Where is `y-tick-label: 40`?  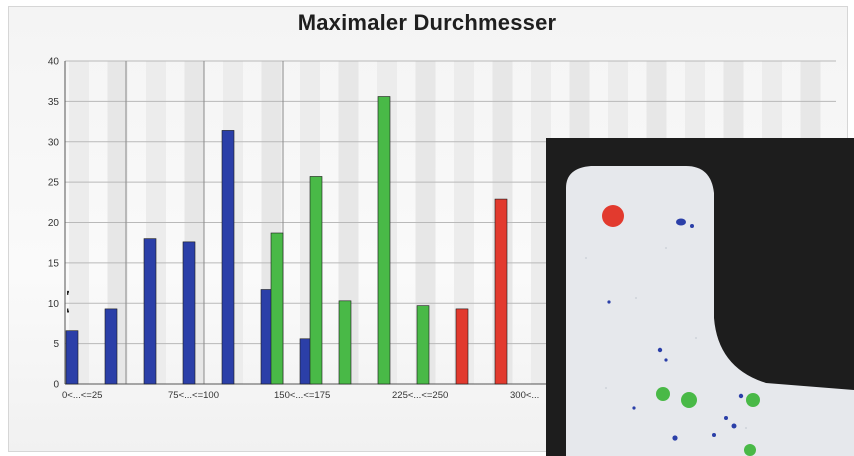 y-tick-label: 40 is located at coordinates (54, 62).